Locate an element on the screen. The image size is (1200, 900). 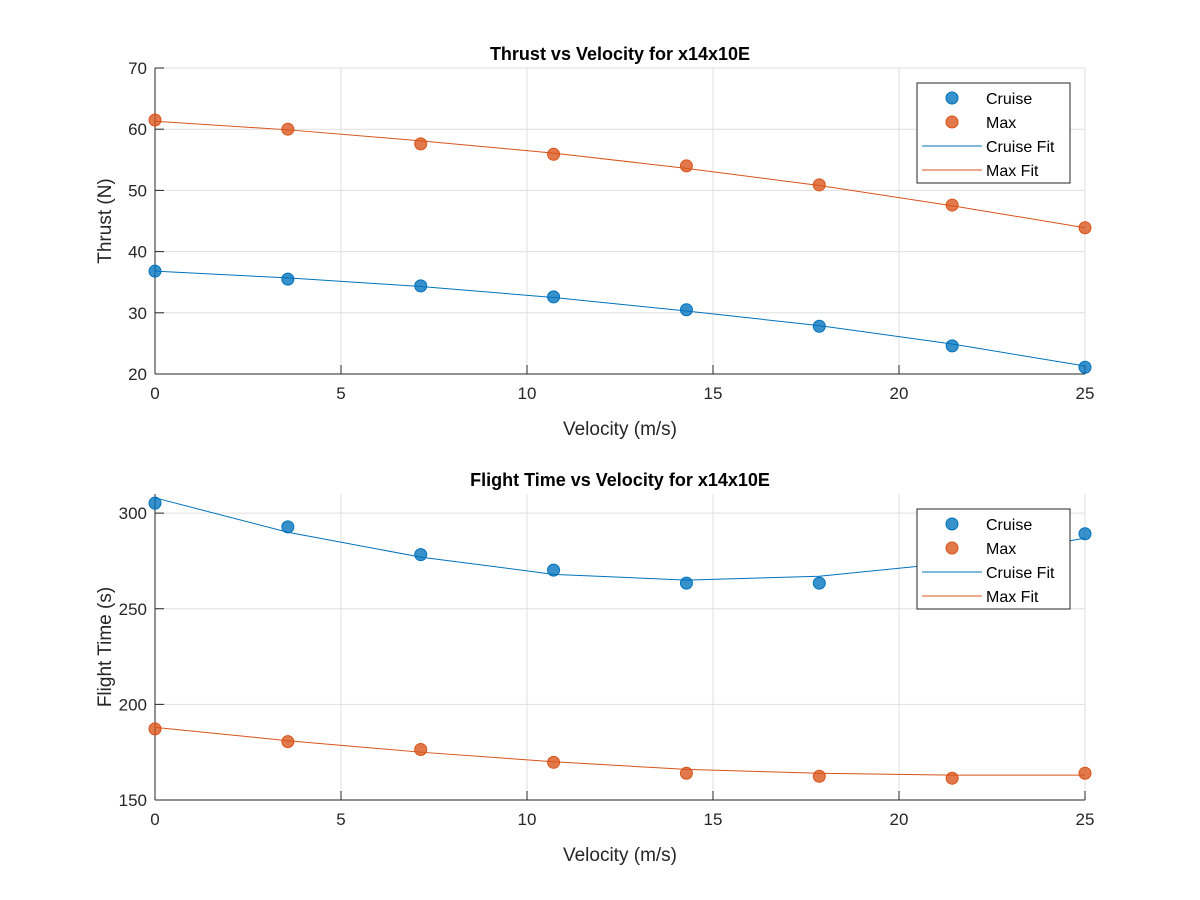
y-tick-label: 50 is located at coordinates (137, 190).